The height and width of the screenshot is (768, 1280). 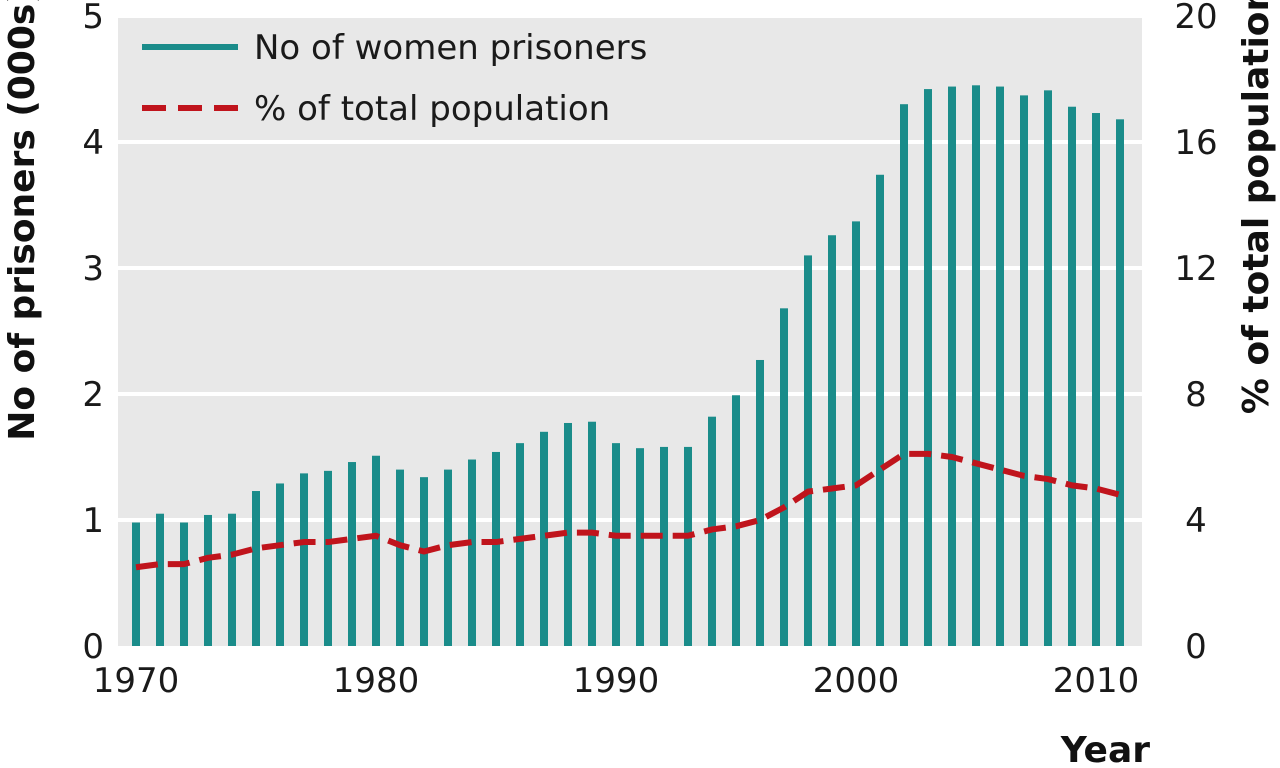 I want to click on bar-2008, so click(x=1048, y=368).